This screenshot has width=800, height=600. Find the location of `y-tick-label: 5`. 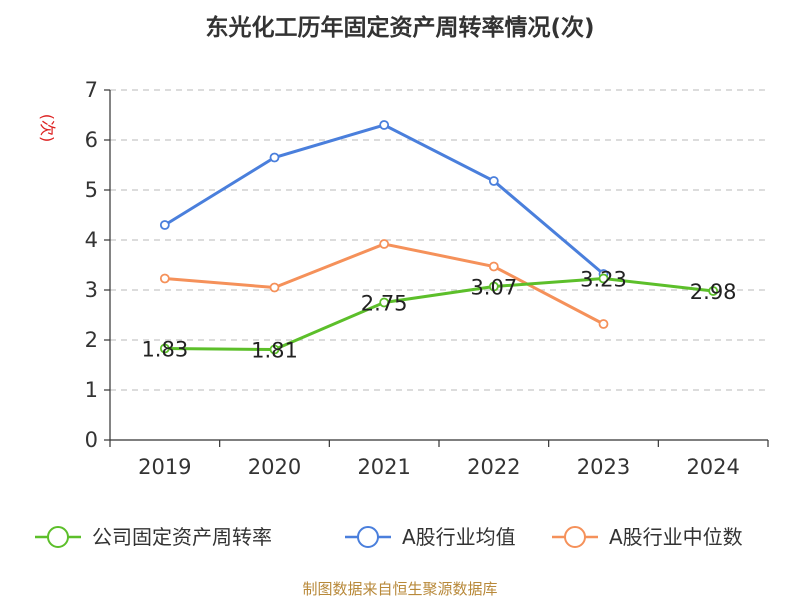

y-tick-label: 5 is located at coordinates (91, 190).